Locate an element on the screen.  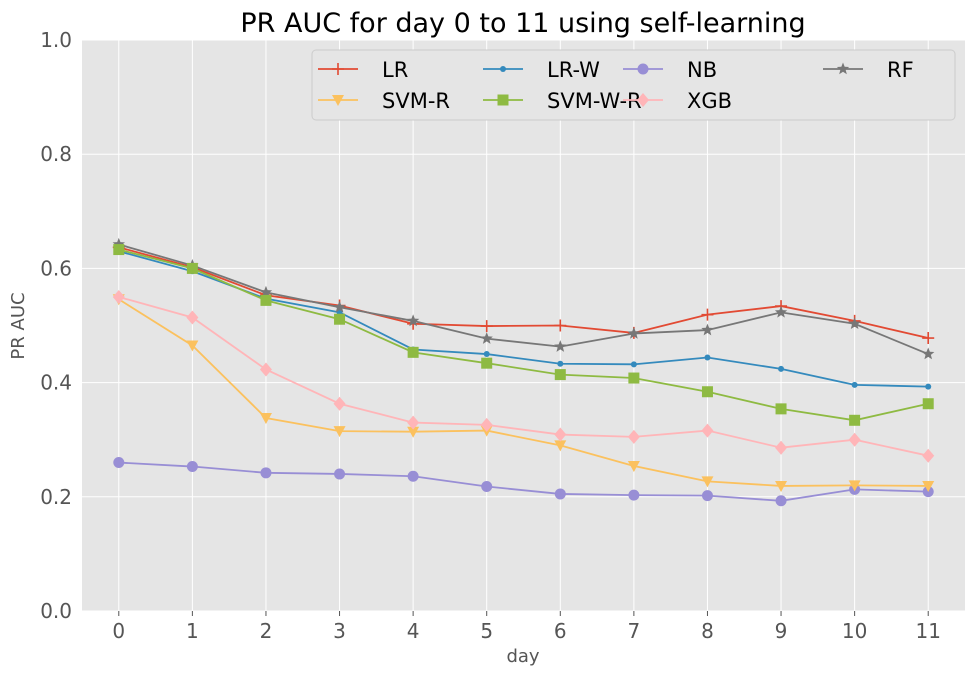
legend-item-svm-w-r: SVM-W-R is located at coordinates (562, 101).